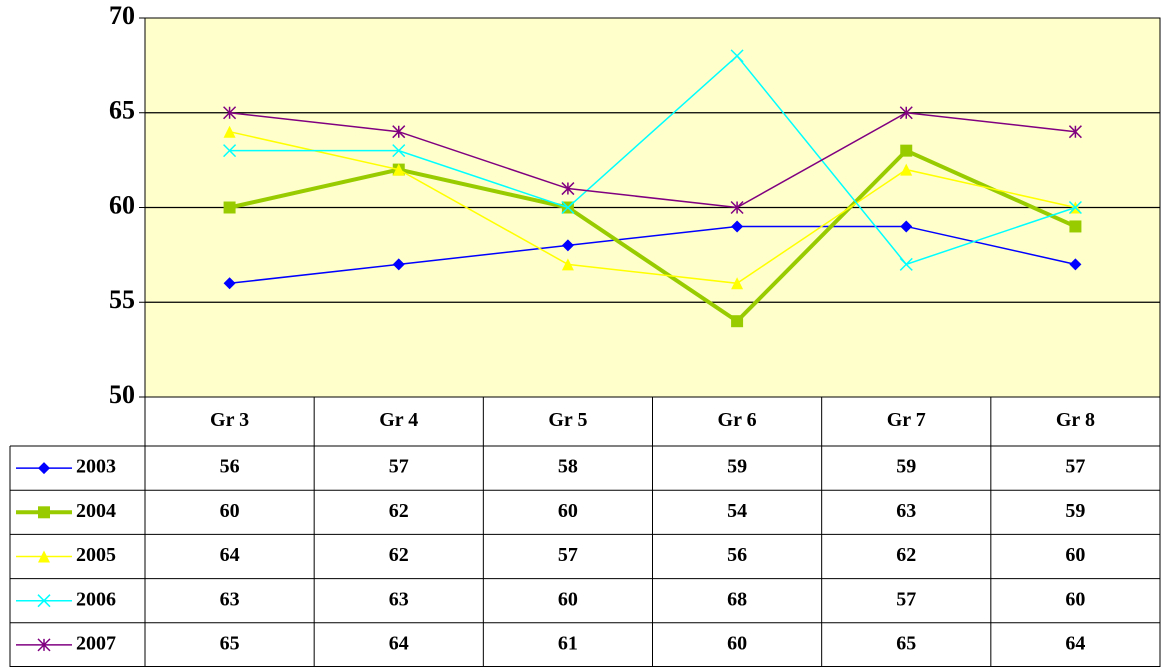 This screenshot has height=667, width=1161. Describe the element at coordinates (122, 204) in the screenshot. I see `y-tick-label: 60` at that location.